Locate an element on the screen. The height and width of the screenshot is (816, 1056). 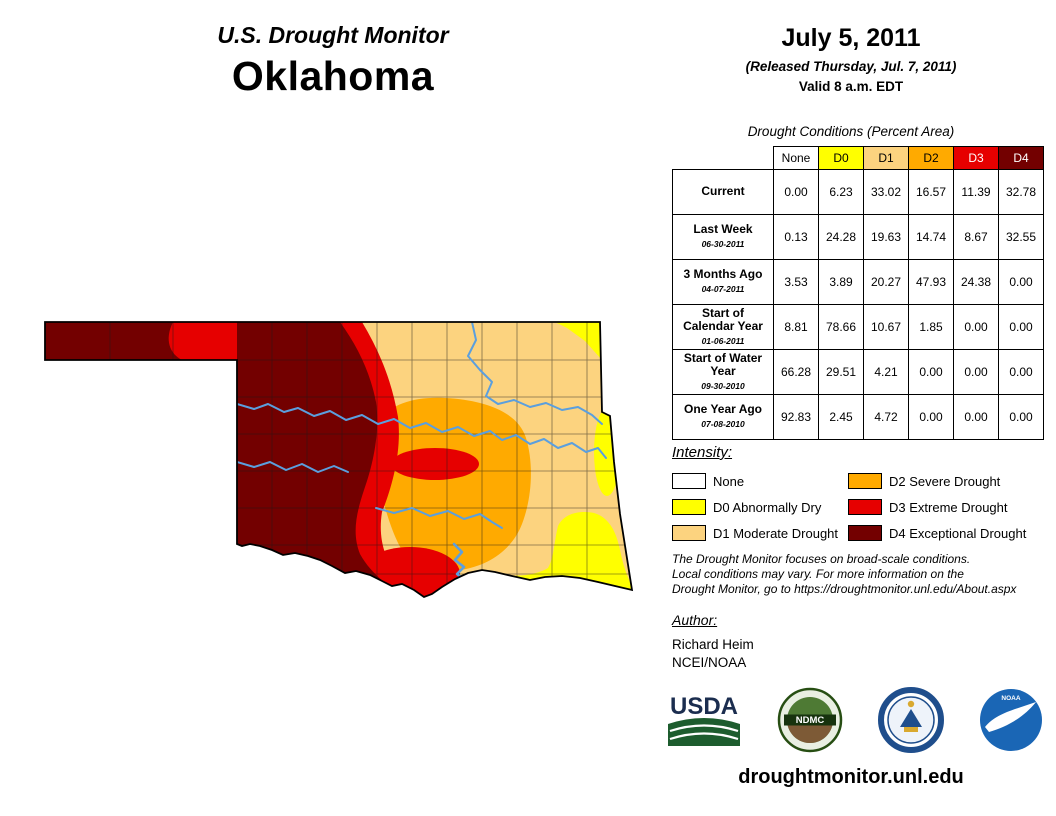
table-cell: 10.67 is located at coordinates (886, 327).